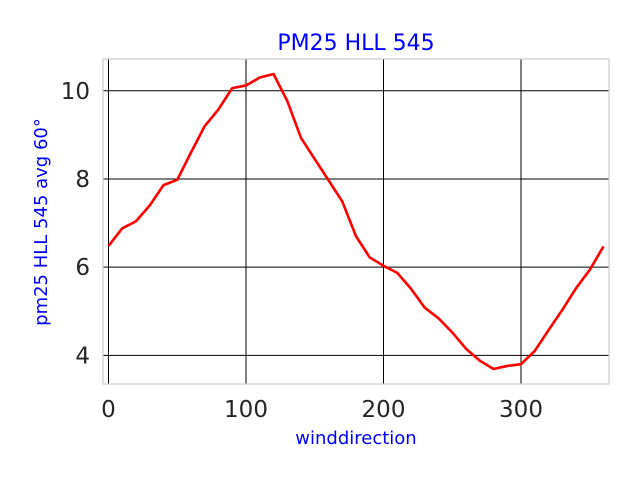 This screenshot has width=640, height=485. What do you see at coordinates (108, 410) in the screenshot?
I see `x-tick-label: 0` at bounding box center [108, 410].